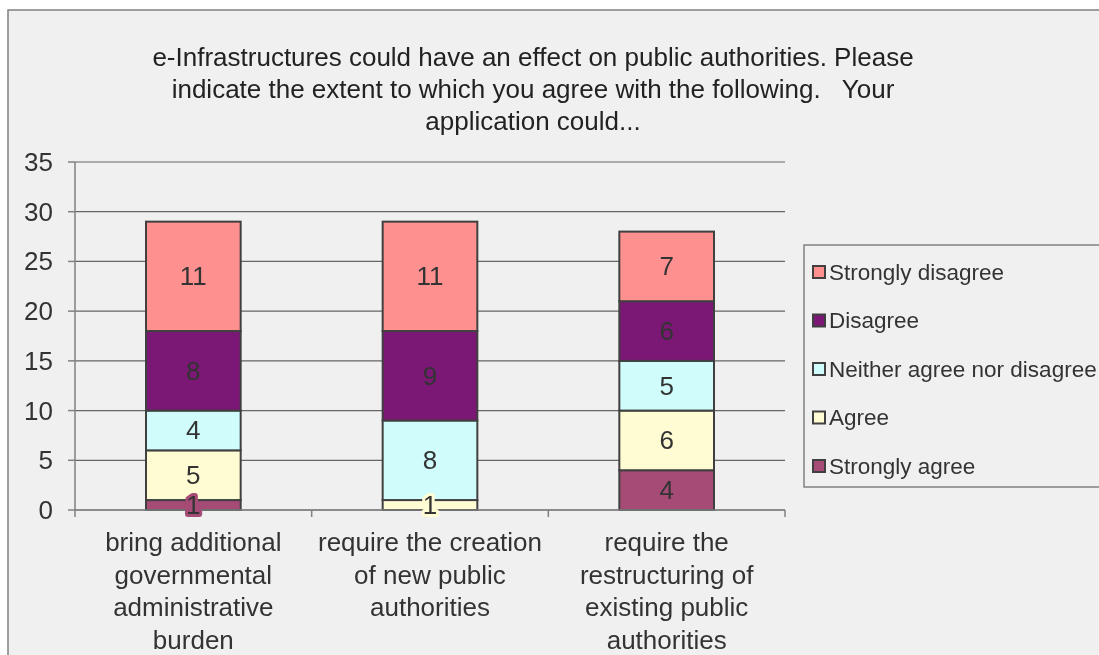 The image size is (1099, 655). I want to click on y-tick-label: 0, so click(45, 510).